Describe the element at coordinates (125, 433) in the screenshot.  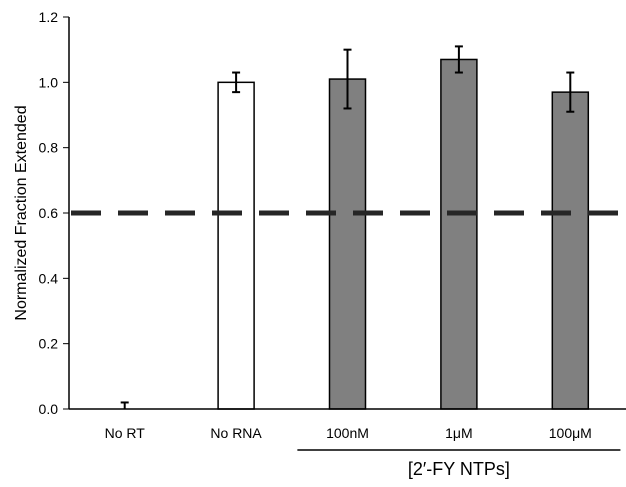
I see `x-tick-label: No RT` at that location.